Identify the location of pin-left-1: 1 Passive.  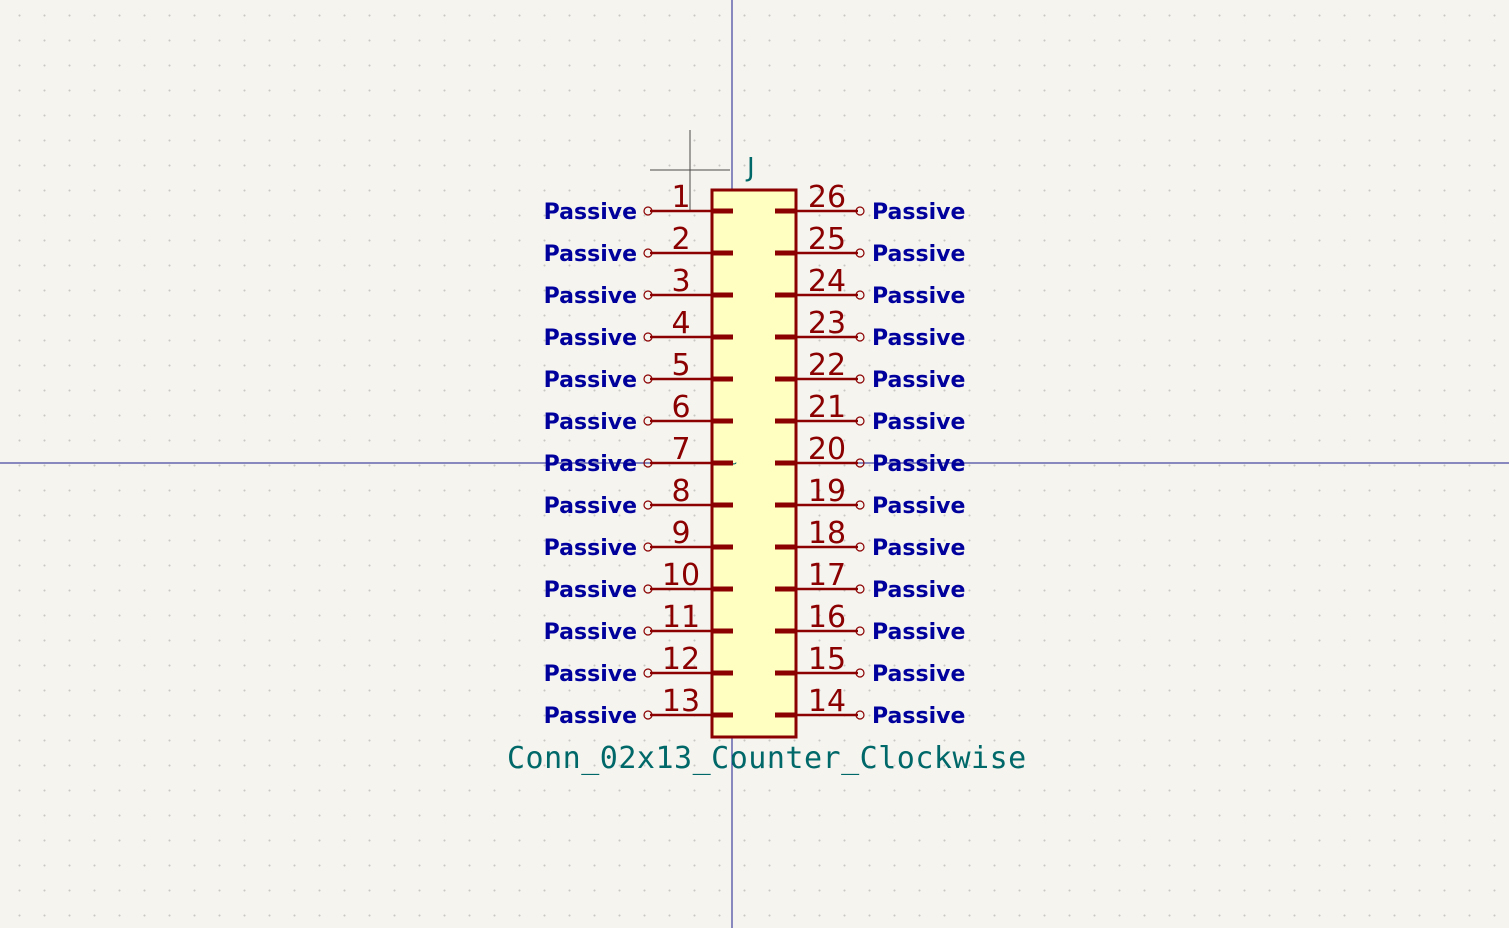
(638, 202).